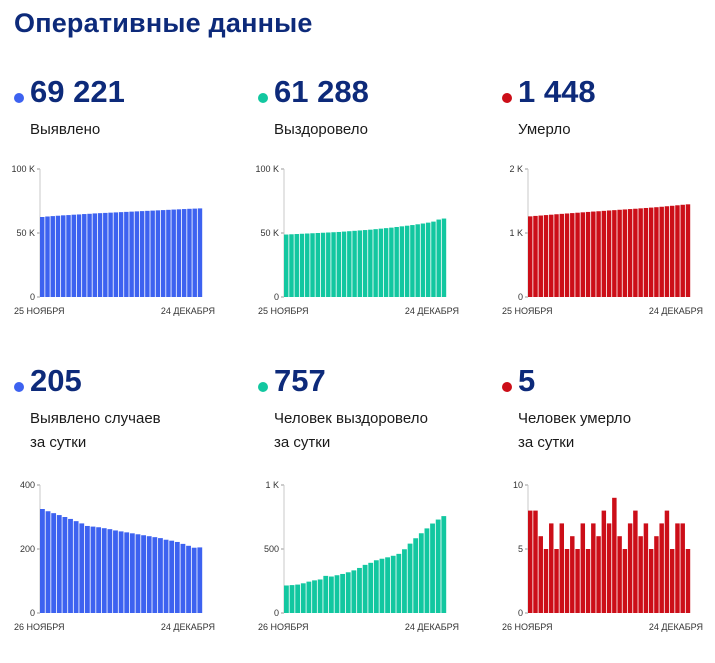 This screenshot has height=663, width=715. I want to click on x-start-label: 25 НОЯБРЯ, so click(527, 311).